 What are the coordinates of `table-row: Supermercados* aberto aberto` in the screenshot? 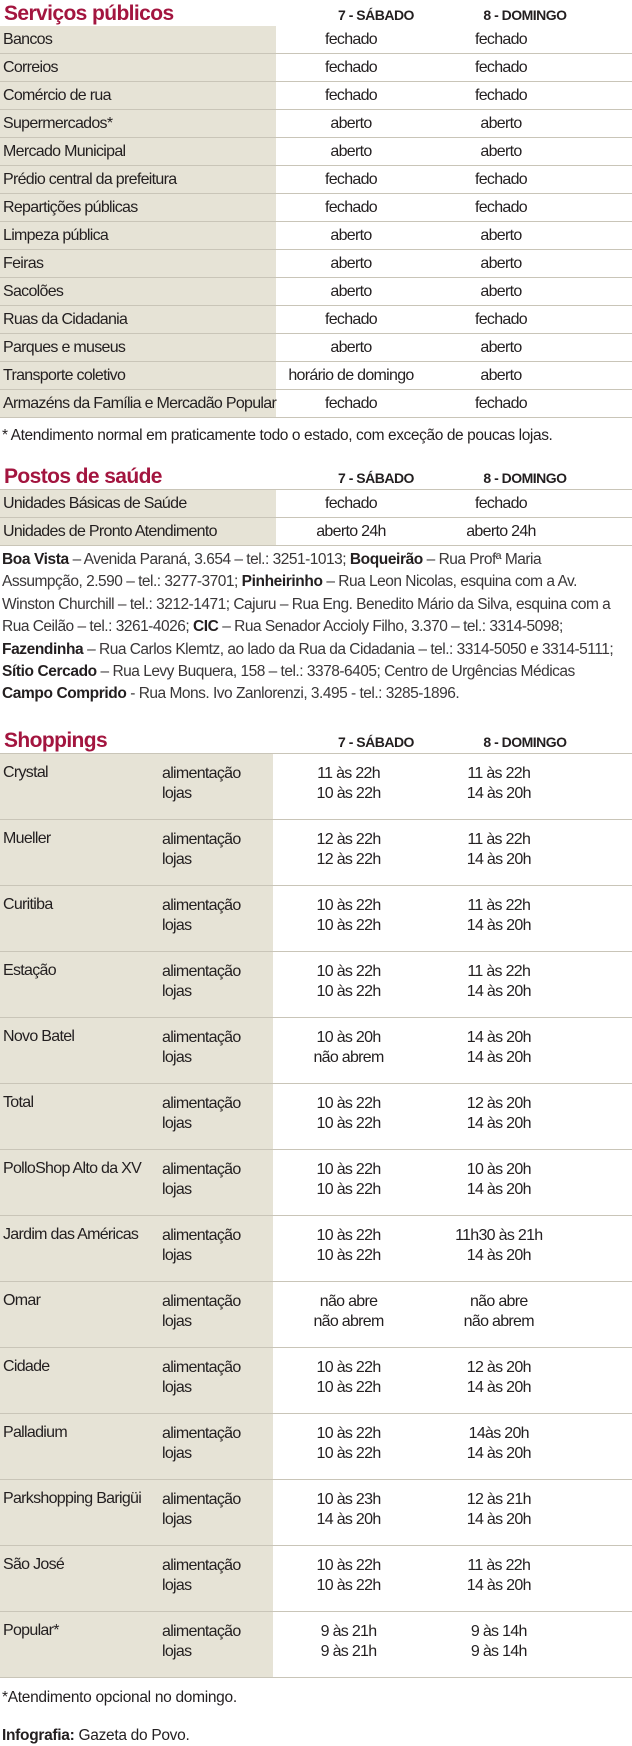 It's located at (316, 123).